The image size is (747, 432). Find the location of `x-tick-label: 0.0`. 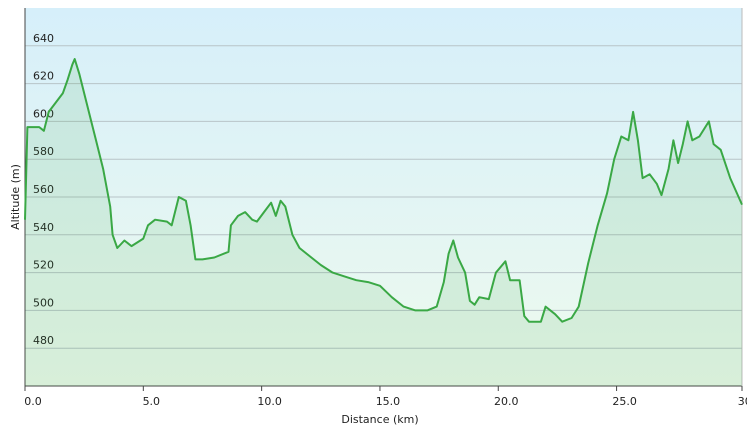

x-tick-label: 0.0 is located at coordinates (33, 401).